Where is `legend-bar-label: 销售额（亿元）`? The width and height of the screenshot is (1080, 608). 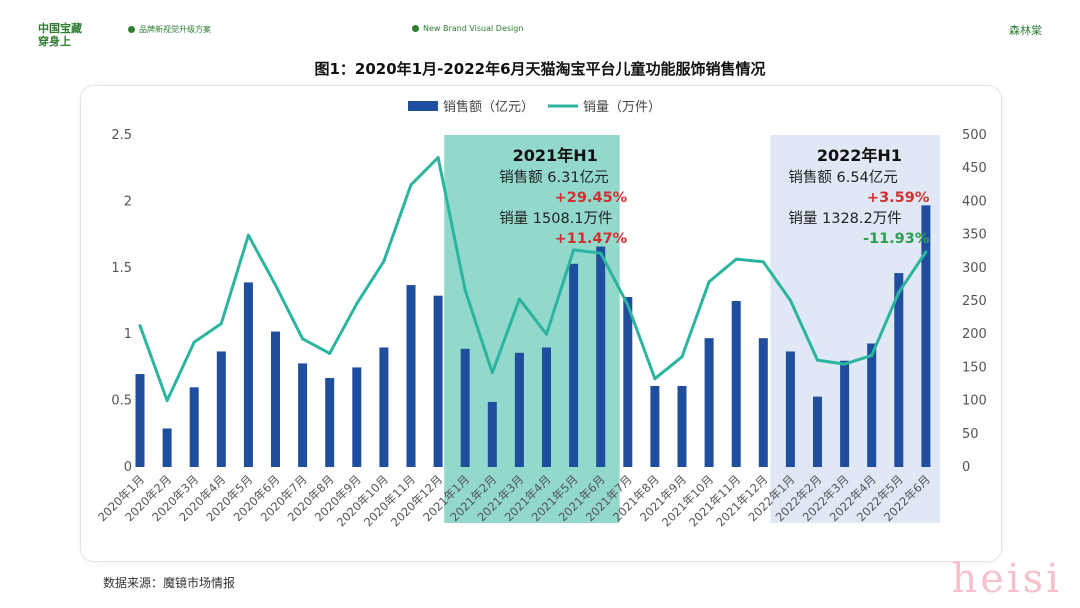 legend-bar-label: 销售额（亿元） is located at coordinates (488, 107).